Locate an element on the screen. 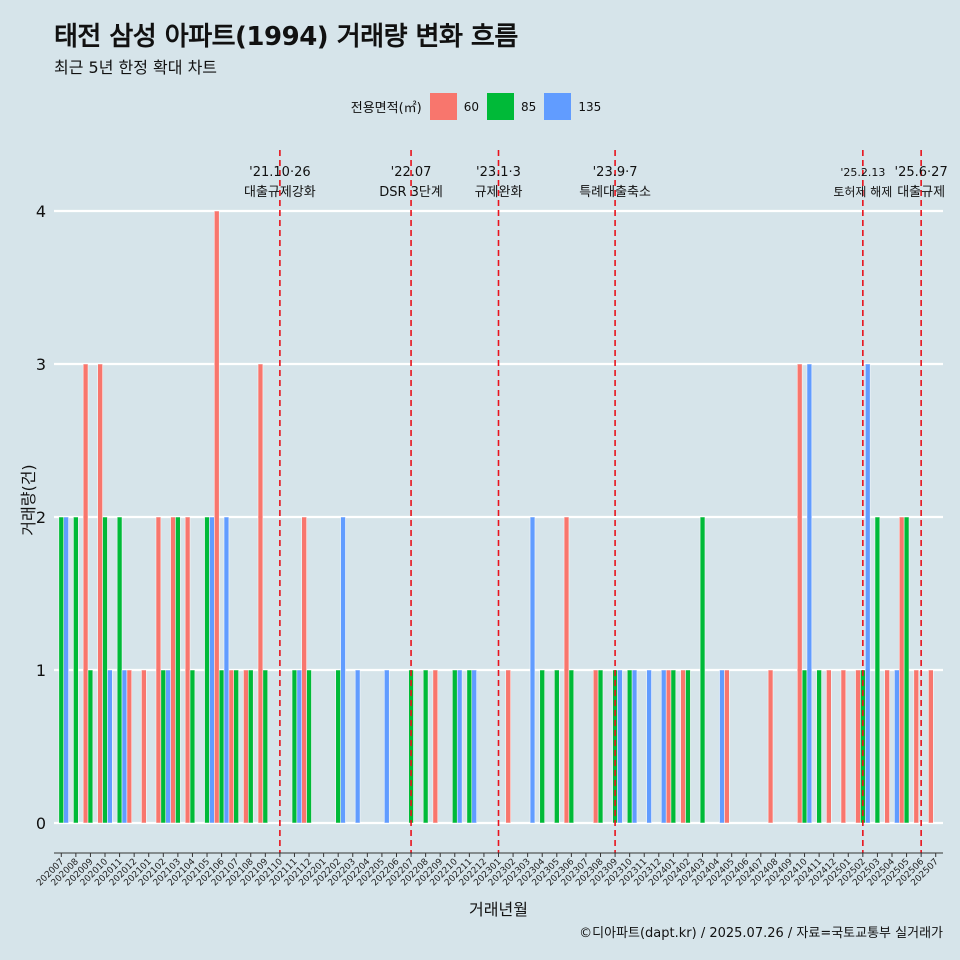 This screenshot has width=960, height=960. y-tick-label: 0 is located at coordinates (41, 823).